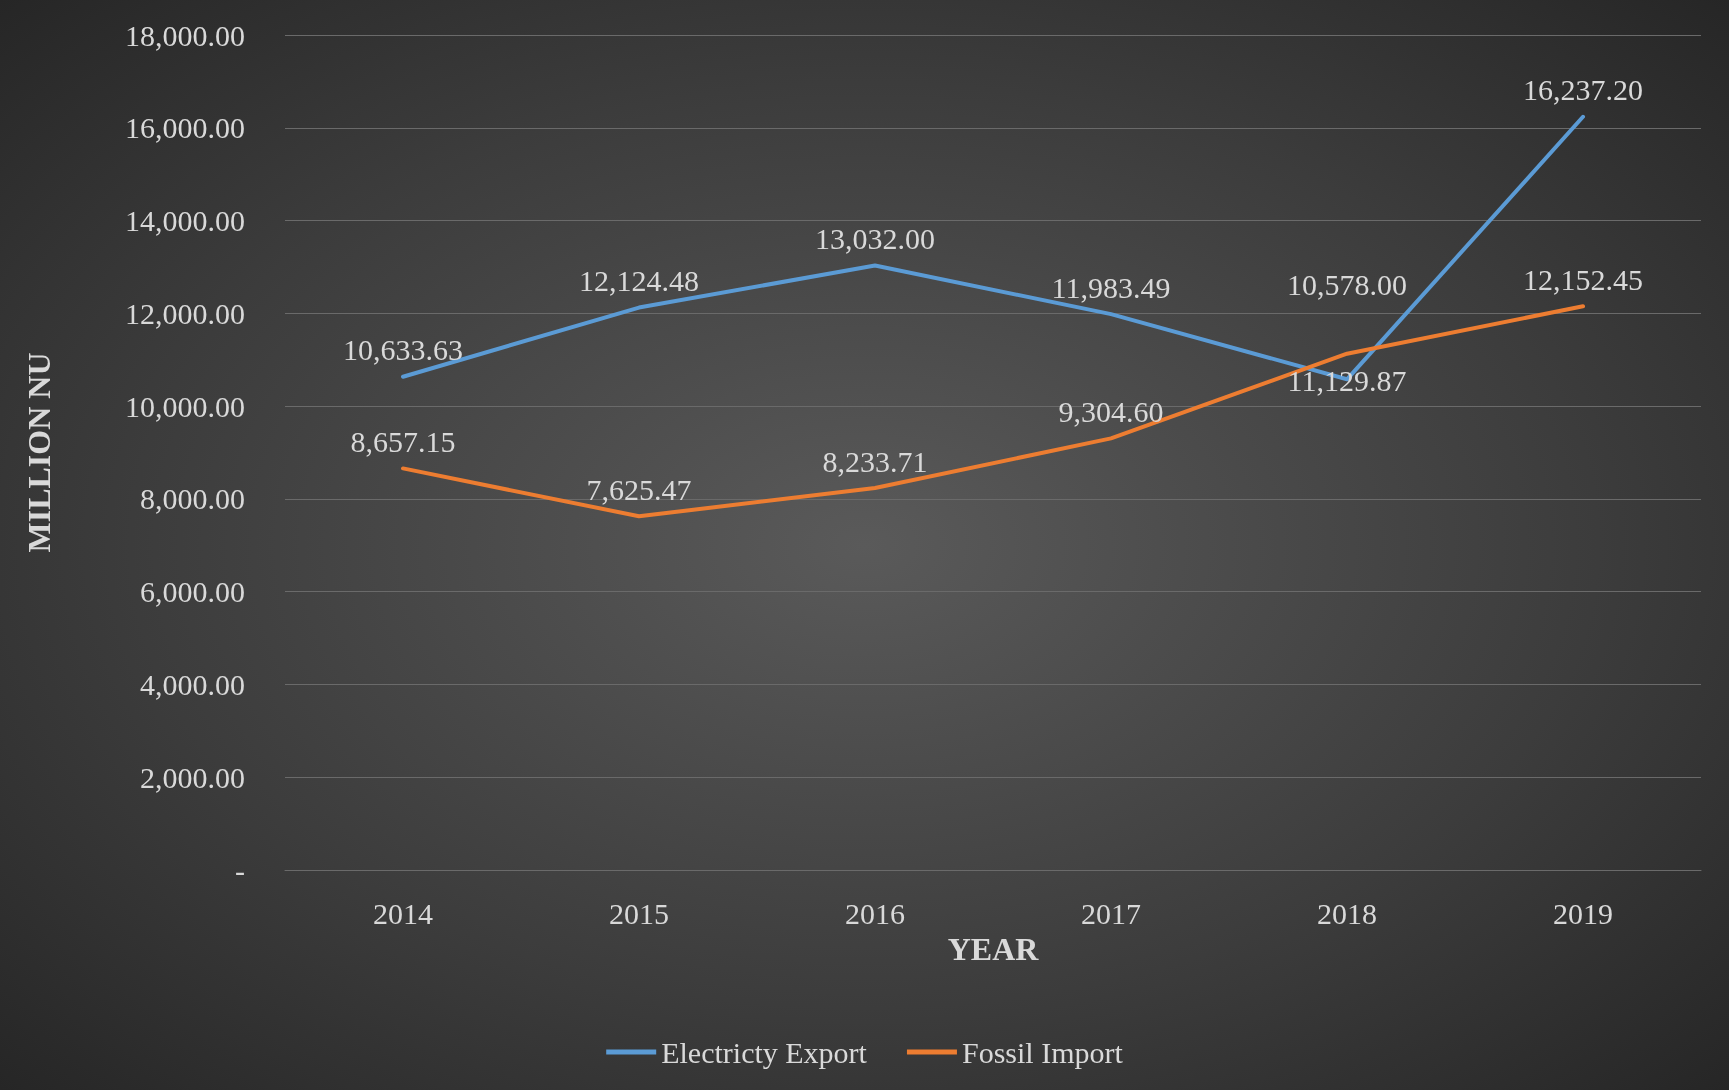 This screenshot has height=1090, width=1729. Describe the element at coordinates (192, 684) in the screenshot. I see `y-tick-label: 4,000.00` at that location.